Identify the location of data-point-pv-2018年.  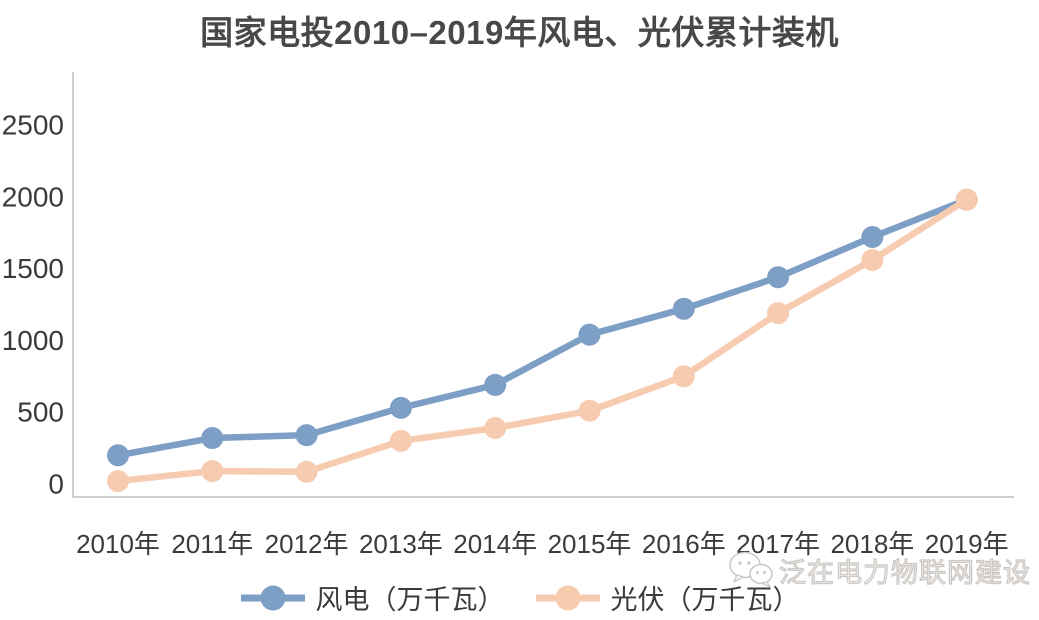
(872, 259).